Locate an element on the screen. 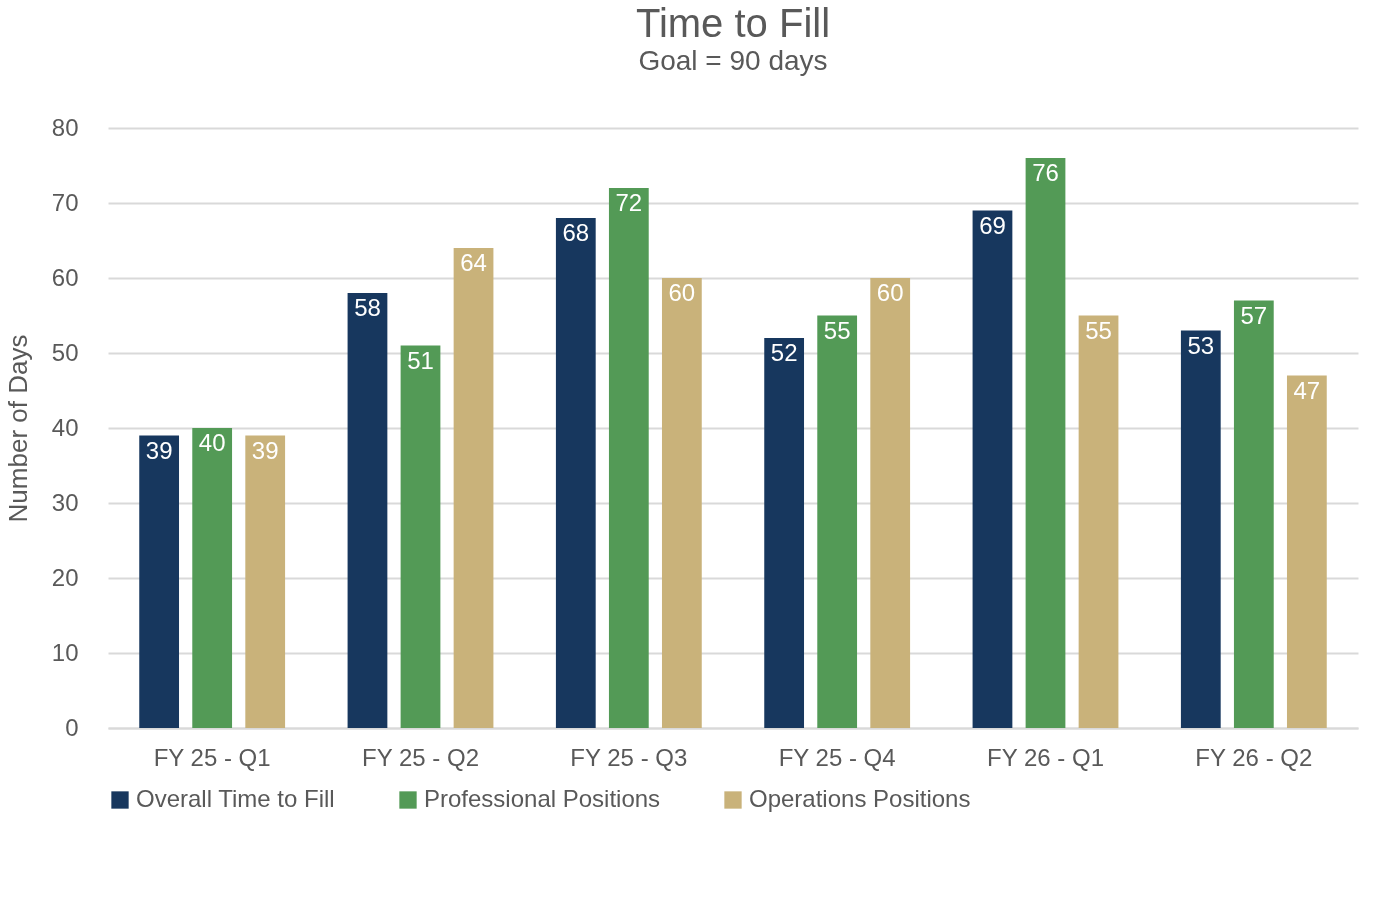  data-label: 57 is located at coordinates (1254, 315).